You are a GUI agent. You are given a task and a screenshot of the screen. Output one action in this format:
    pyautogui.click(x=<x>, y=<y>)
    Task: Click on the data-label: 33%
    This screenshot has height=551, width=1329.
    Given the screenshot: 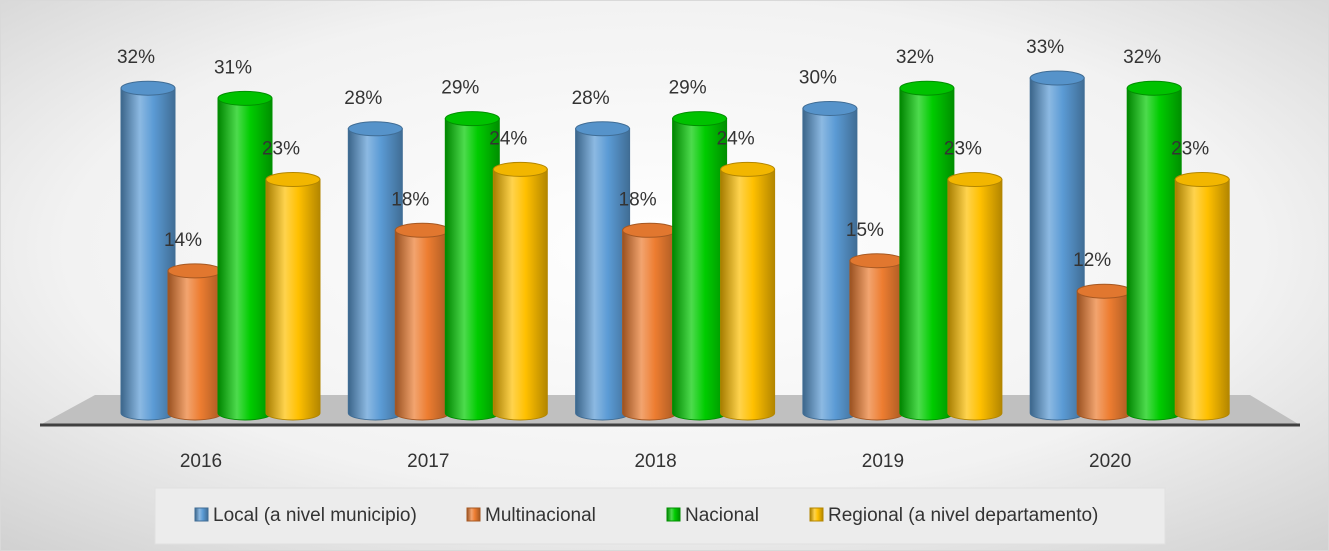 What is the action you would take?
    pyautogui.click(x=1045, y=47)
    